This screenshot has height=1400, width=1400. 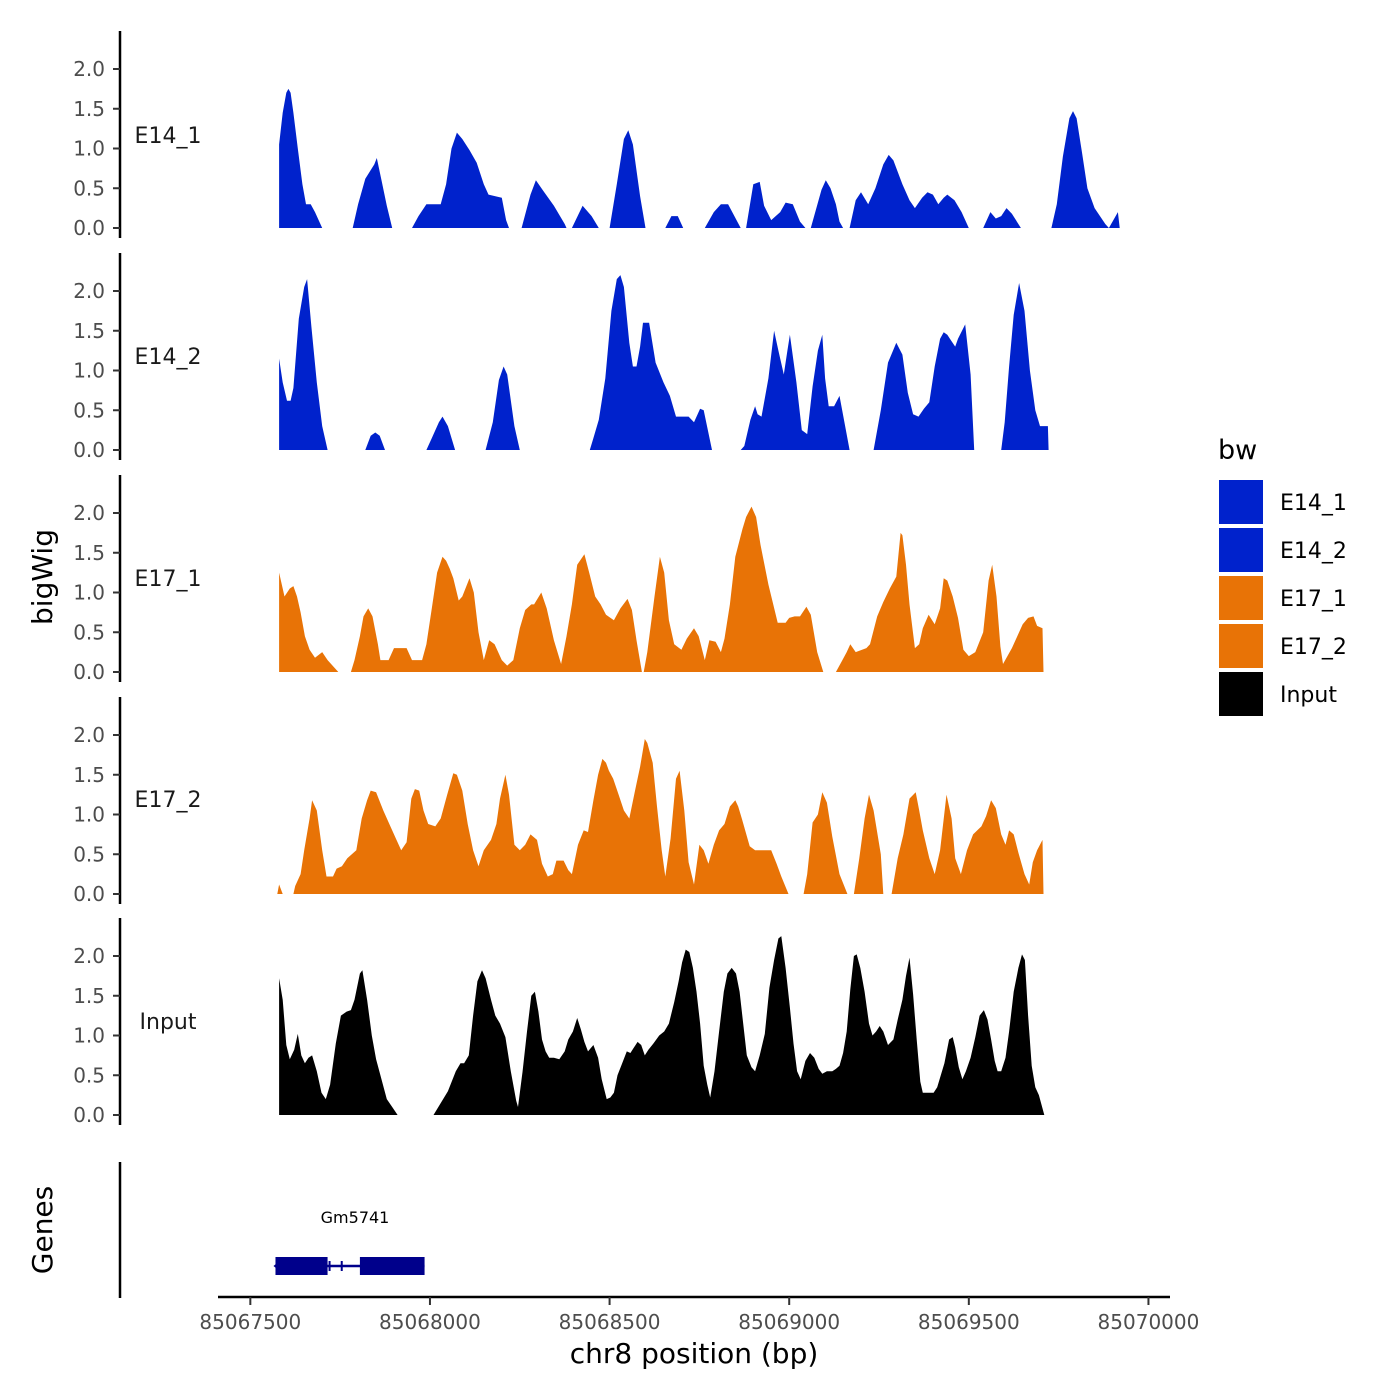 What do you see at coordinates (42, 1230) in the screenshot?
I see `genes-panel-title: Genes` at bounding box center [42, 1230].